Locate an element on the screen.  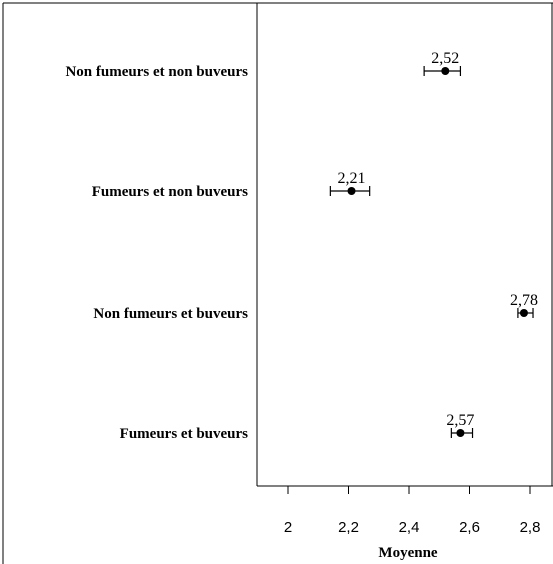
data-label: 2,57 is located at coordinates (460, 420).